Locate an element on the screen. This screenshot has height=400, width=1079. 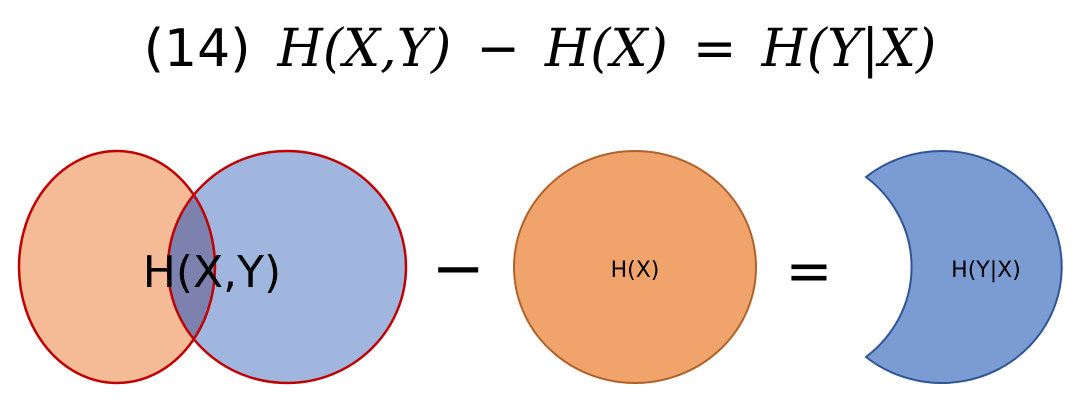
crescent-shape is located at coordinates (963, 267).